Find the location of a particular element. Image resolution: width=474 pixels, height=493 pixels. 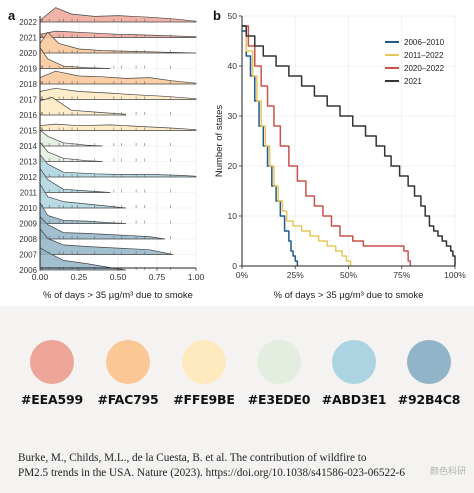

panel-b-xlabel: % of days > 35 µg/m³ due to smoke is located at coordinates (349, 295).